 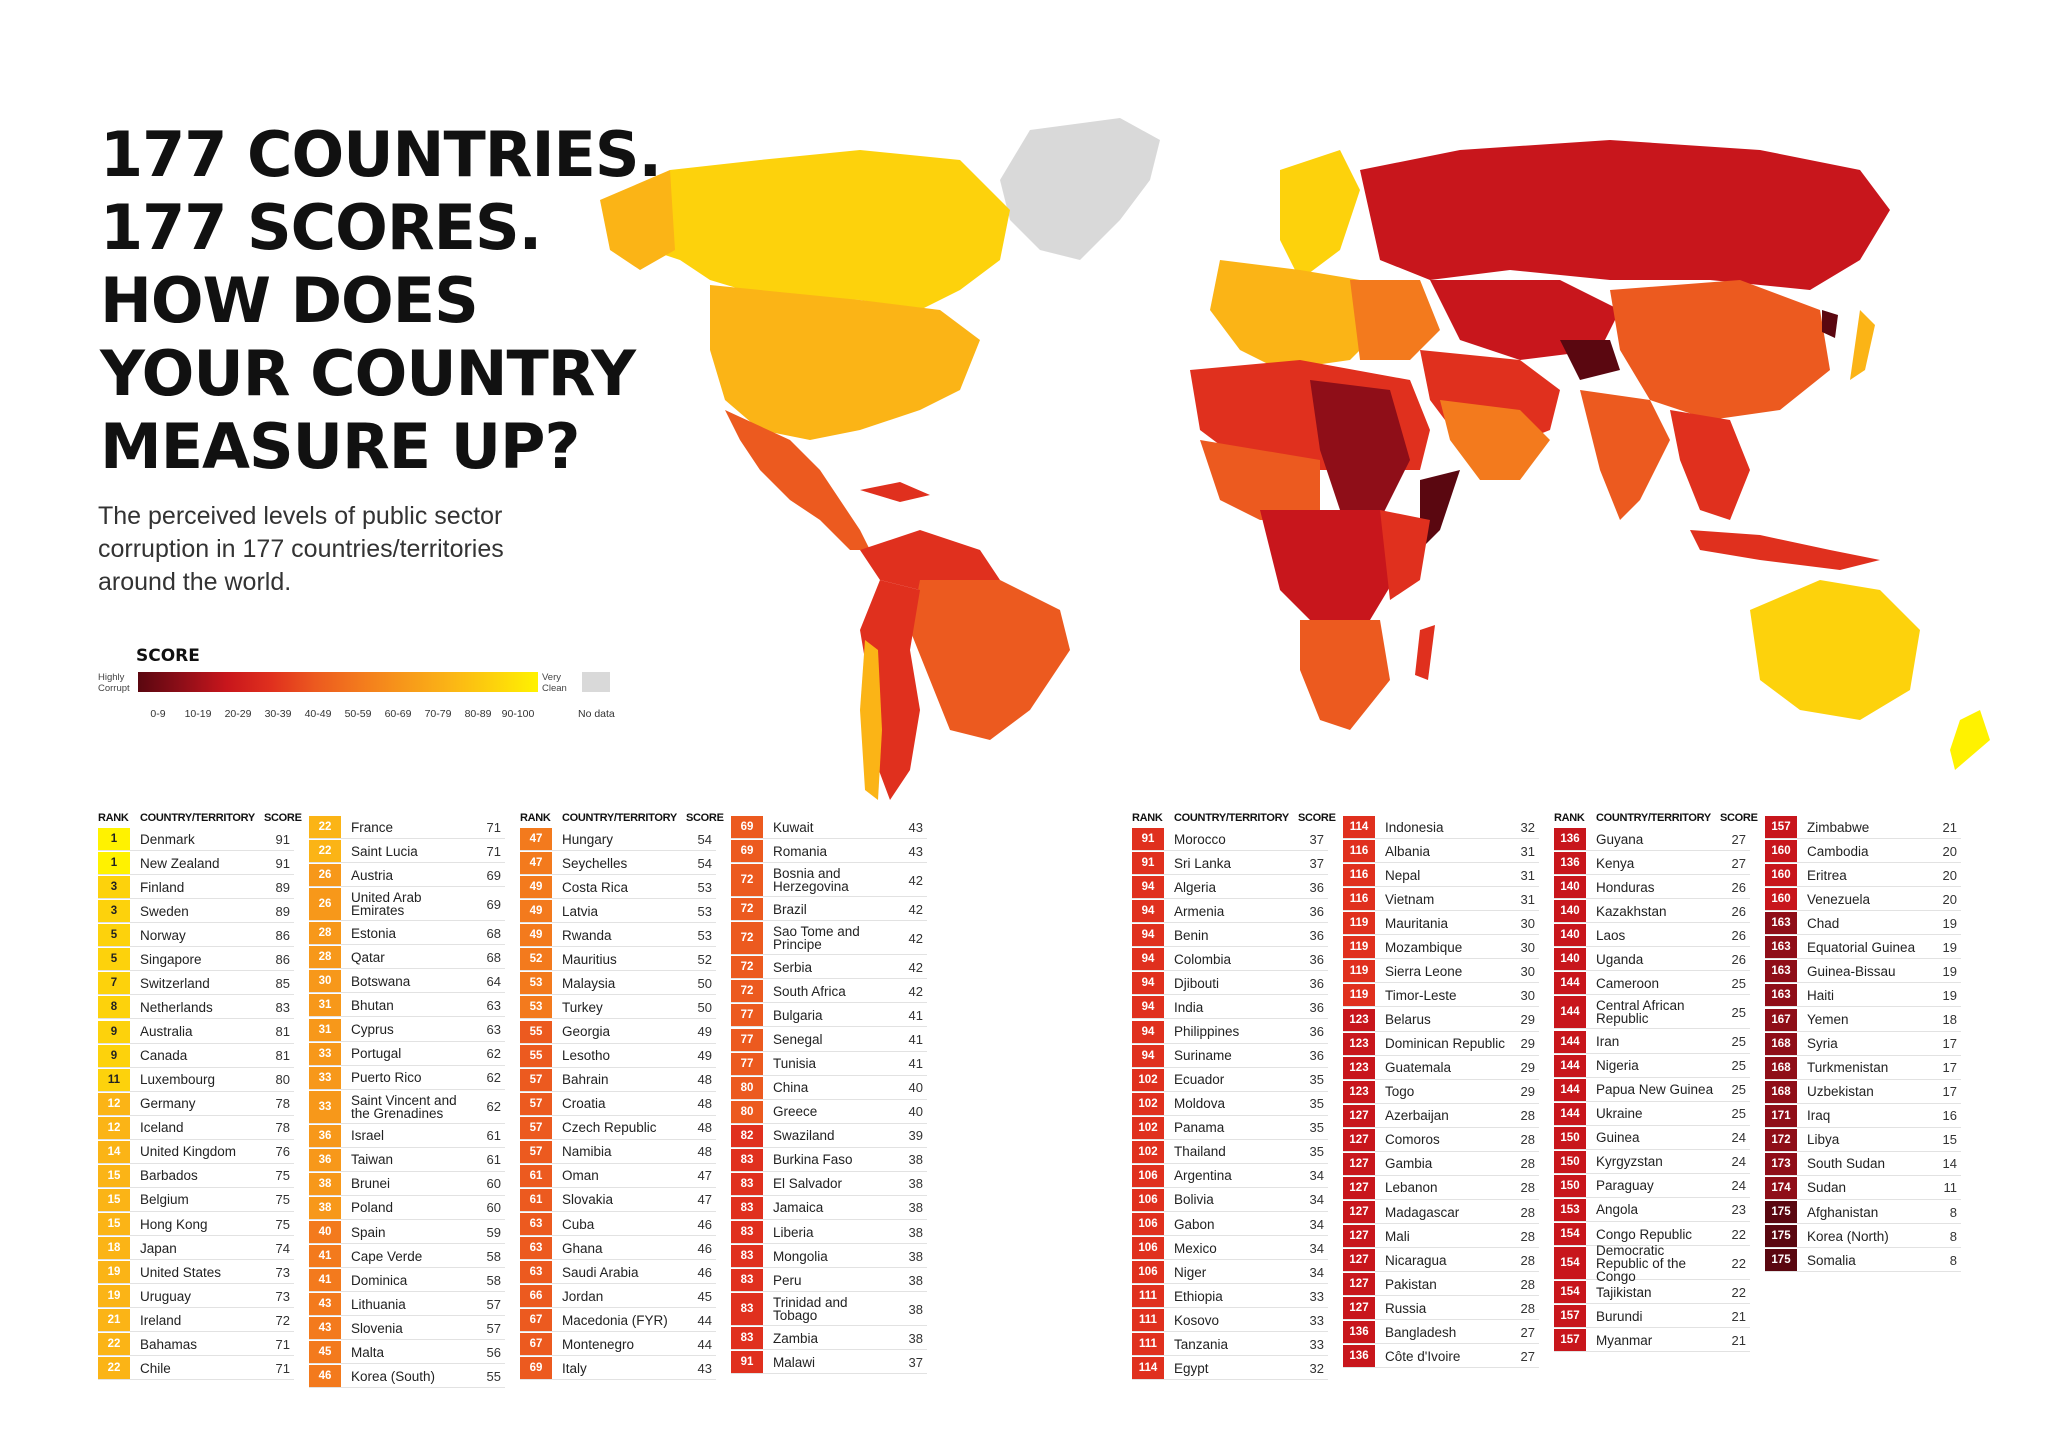 I want to click on table-row: 83 Zambia 38, so click(x=829, y=1339).